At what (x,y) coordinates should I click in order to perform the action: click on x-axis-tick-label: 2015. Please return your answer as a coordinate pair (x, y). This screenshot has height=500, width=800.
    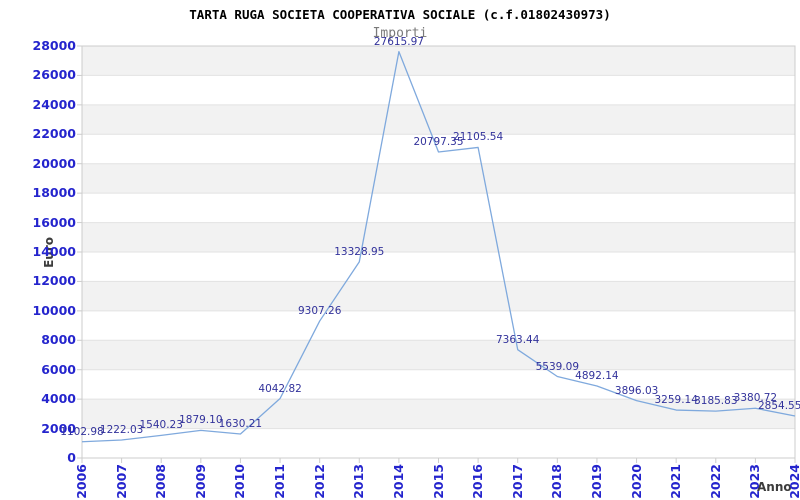
    Looking at the image, I should click on (438, 481).